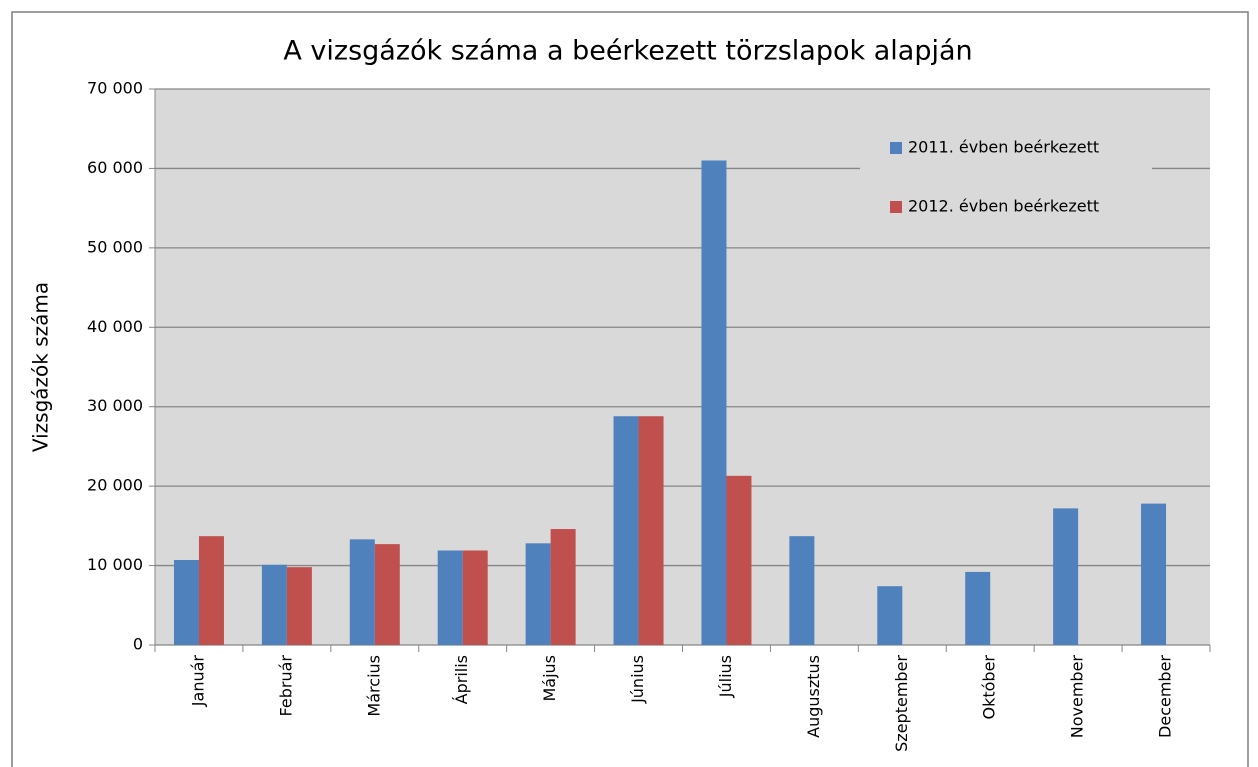 The width and height of the screenshot is (1258, 767). What do you see at coordinates (373, 686) in the screenshot?
I see `x-tick-label: Március` at bounding box center [373, 686].